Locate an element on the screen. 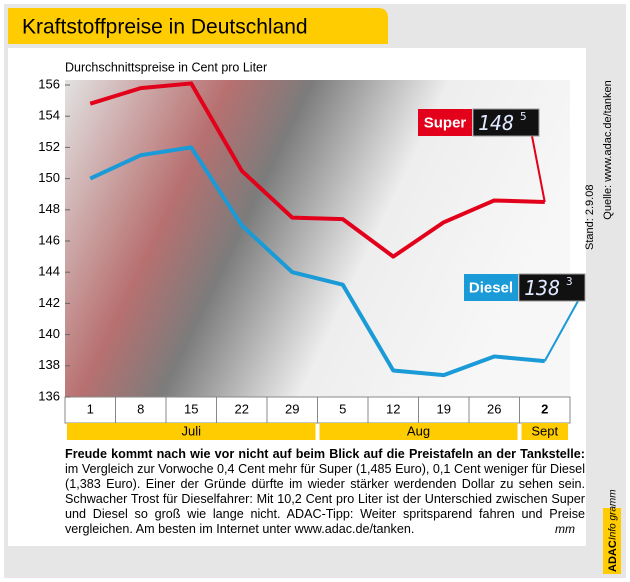 Image resolution: width=630 pixels, height=582 pixels. source-label: Quelle: www.adac.de/tanken is located at coordinates (608, 149).